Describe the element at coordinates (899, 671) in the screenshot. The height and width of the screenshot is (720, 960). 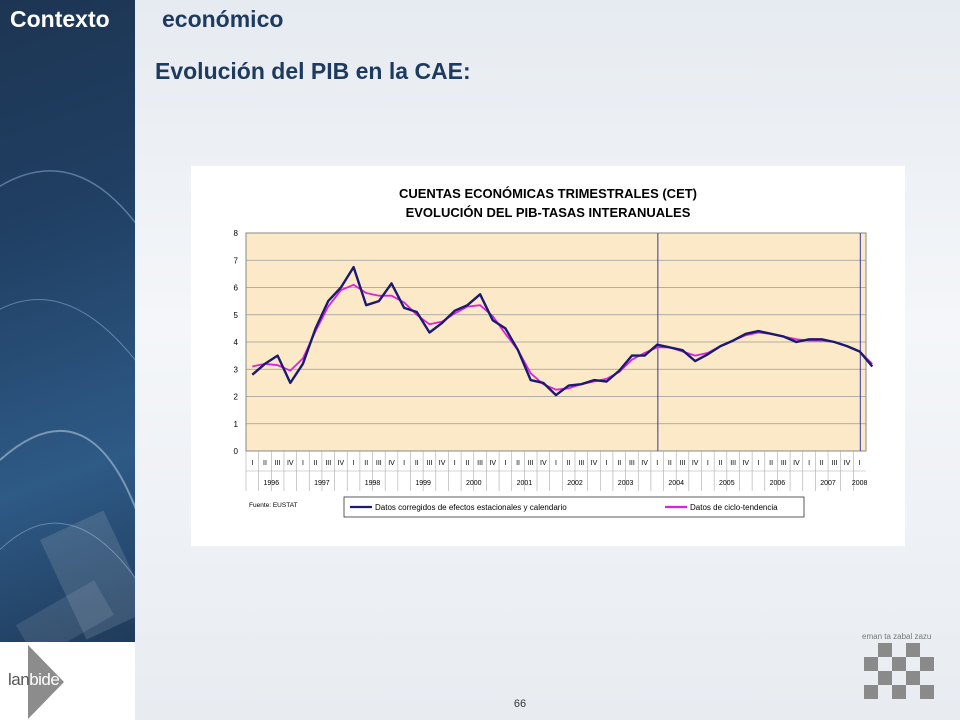
I see `basque-gov-logo` at that location.